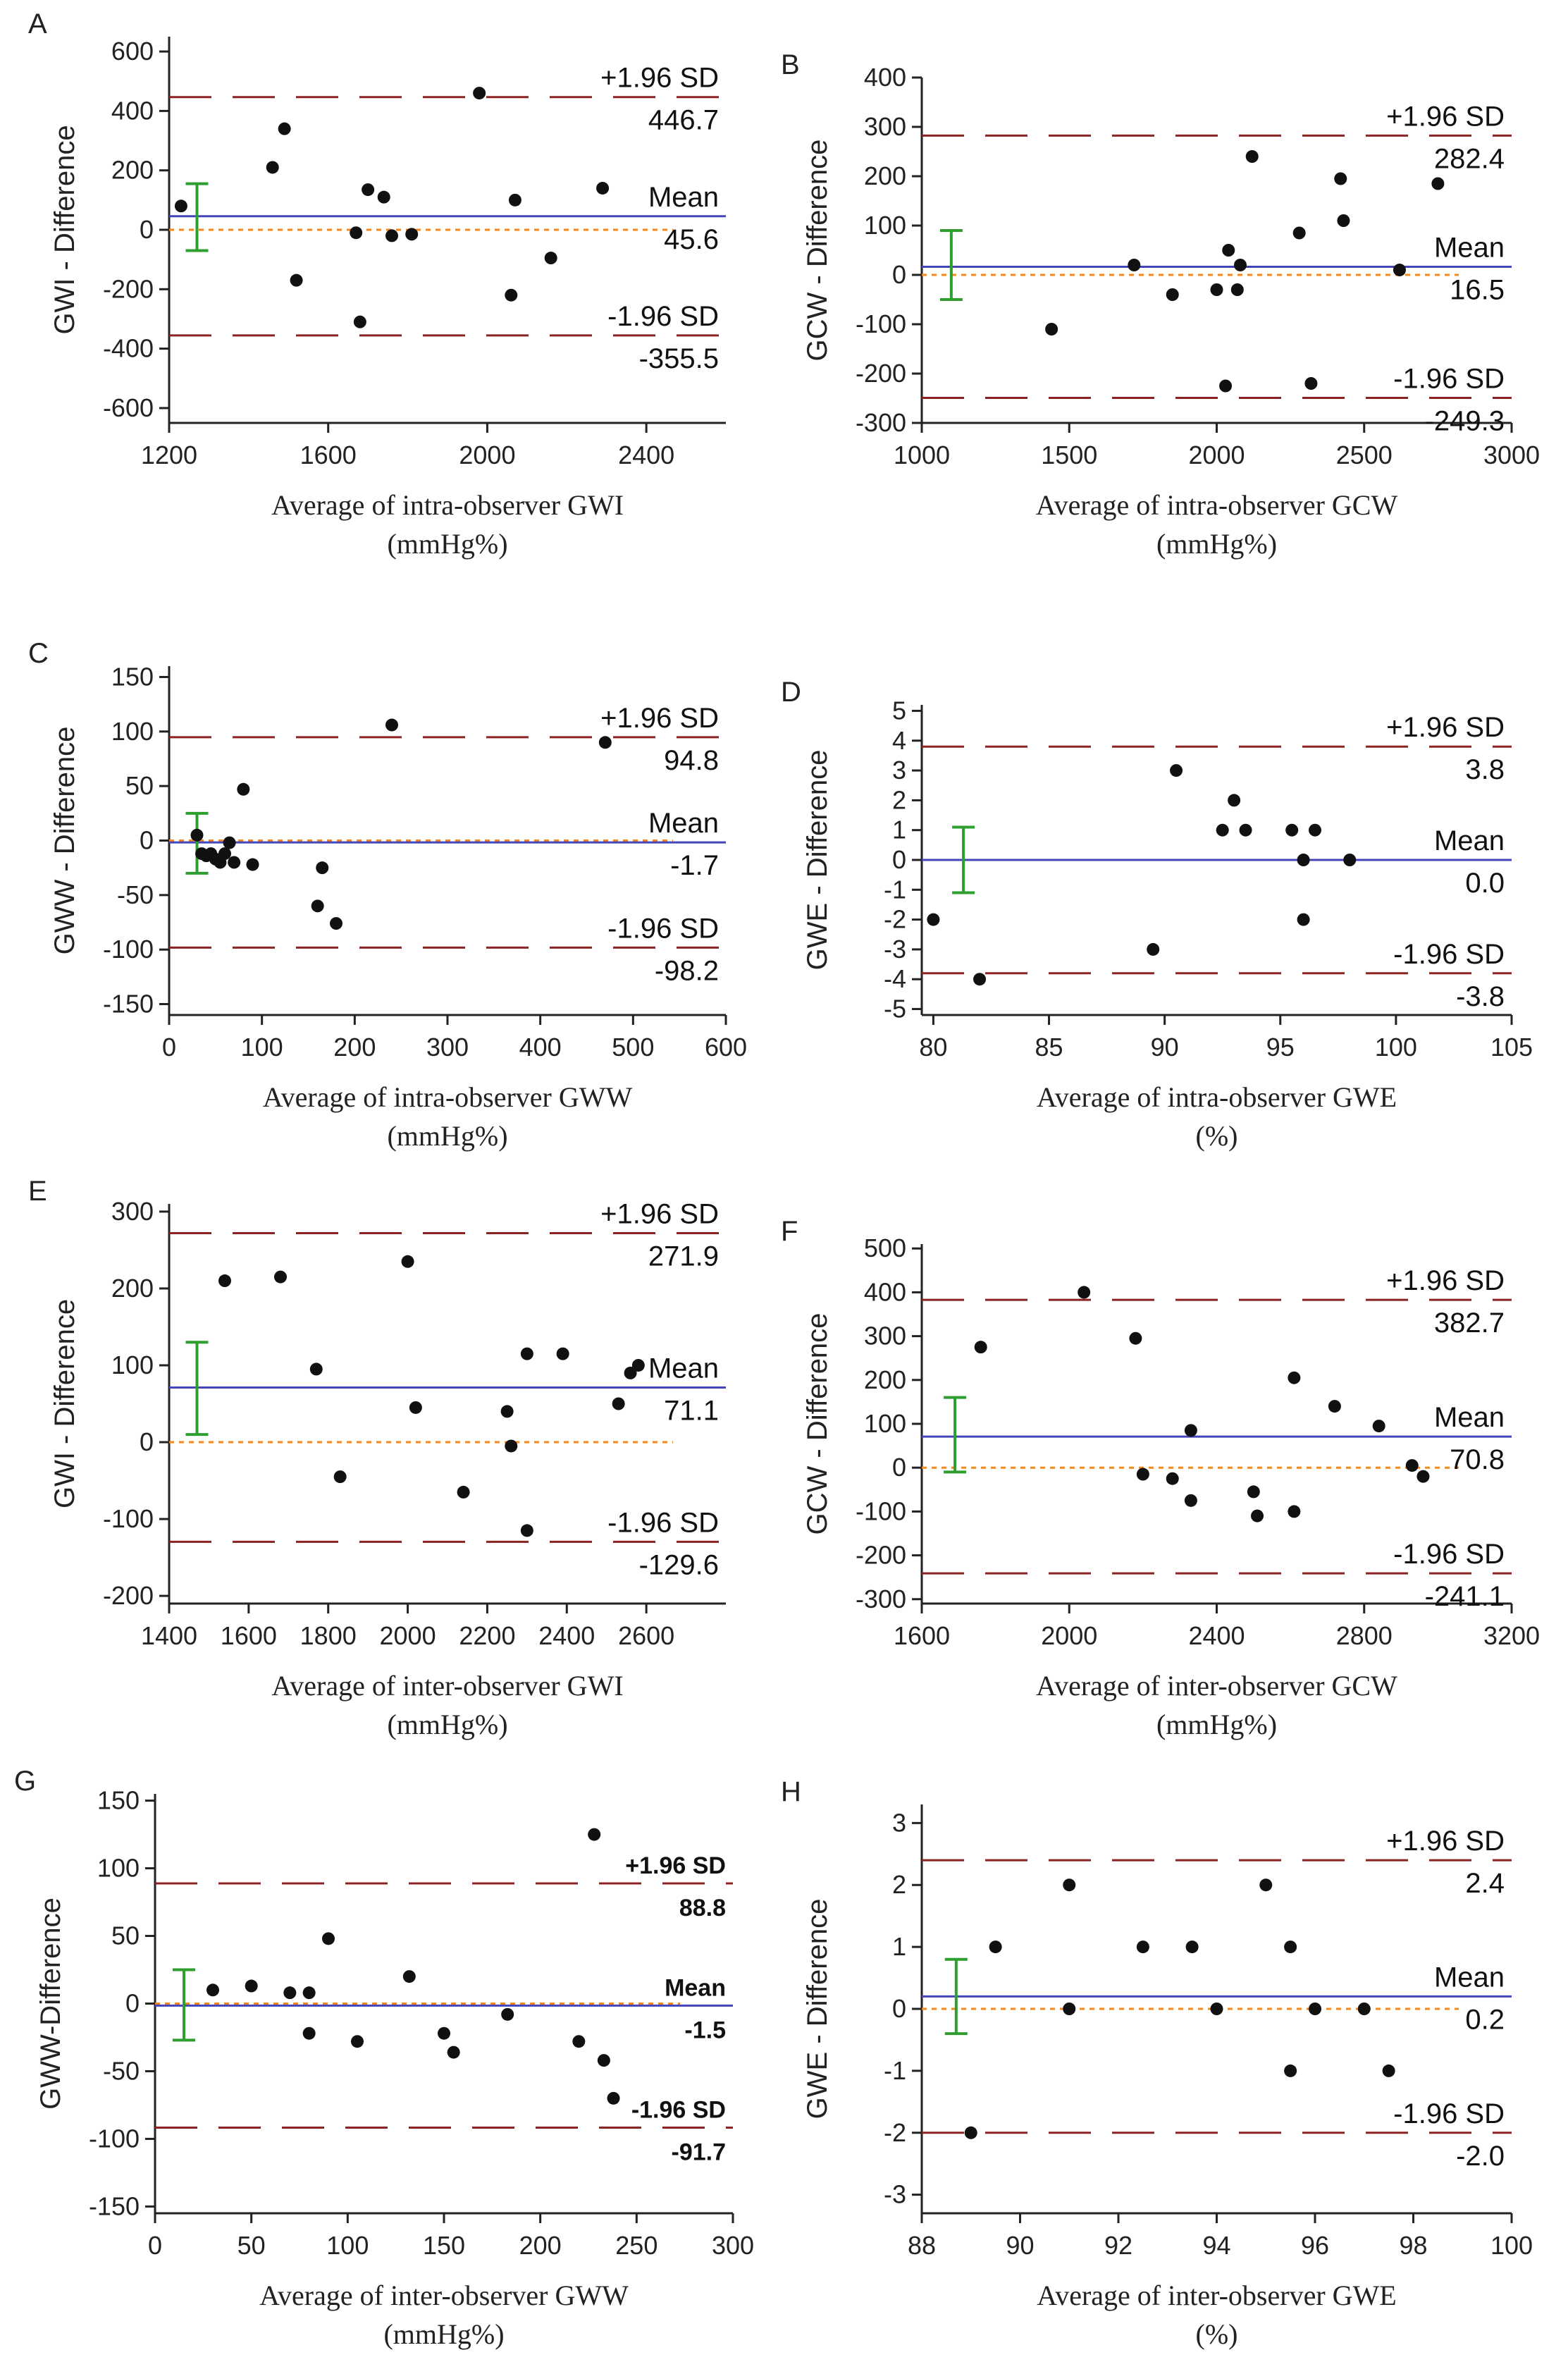  I want to click on y-tick-label: 50, so click(125, 1936).